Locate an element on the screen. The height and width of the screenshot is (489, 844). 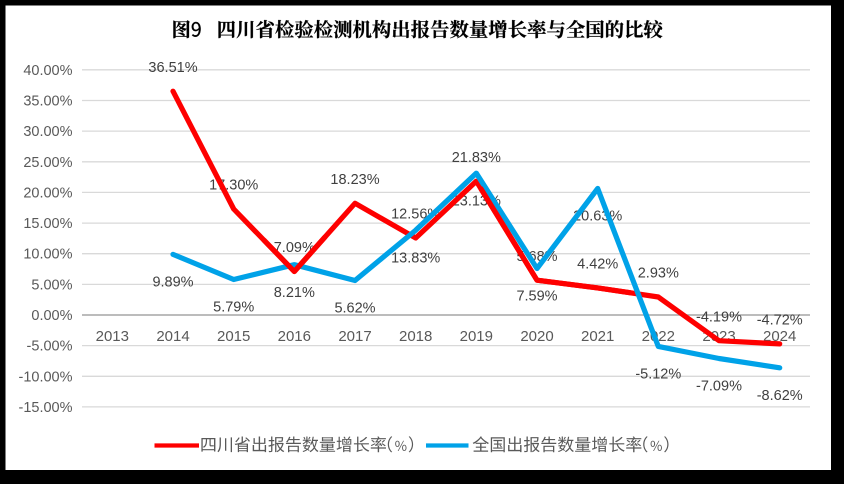
svg-text: 5.79% is located at coordinates (233, 308).